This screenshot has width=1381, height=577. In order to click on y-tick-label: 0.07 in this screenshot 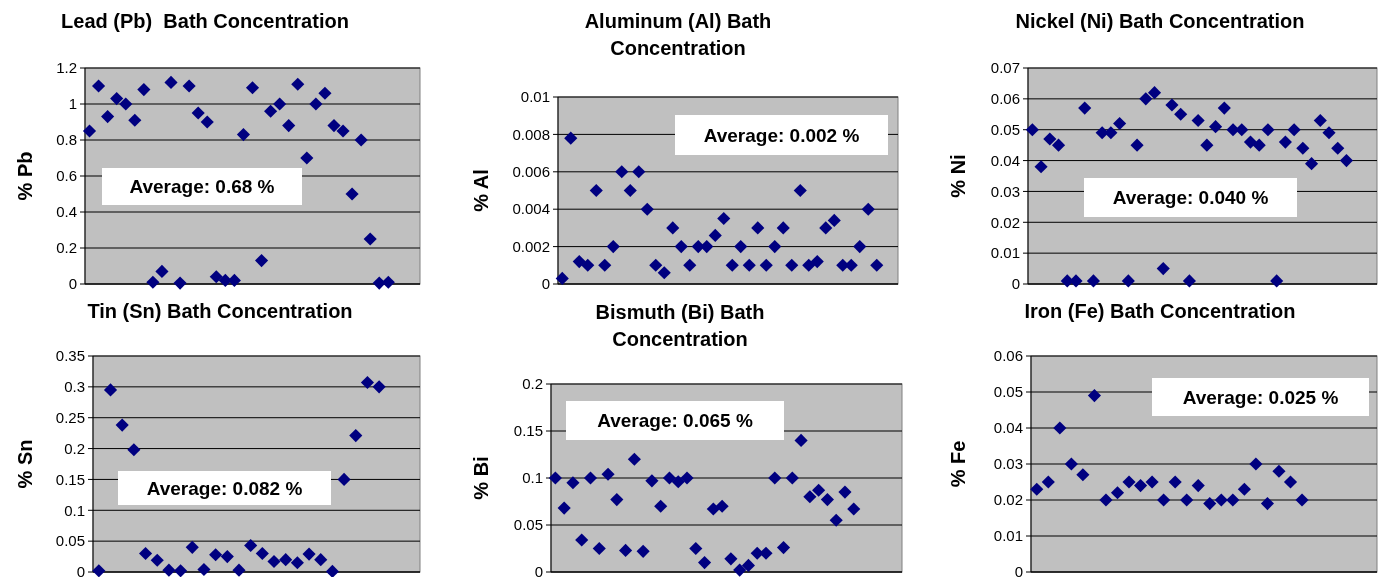, I will do `click(1005, 68)`.